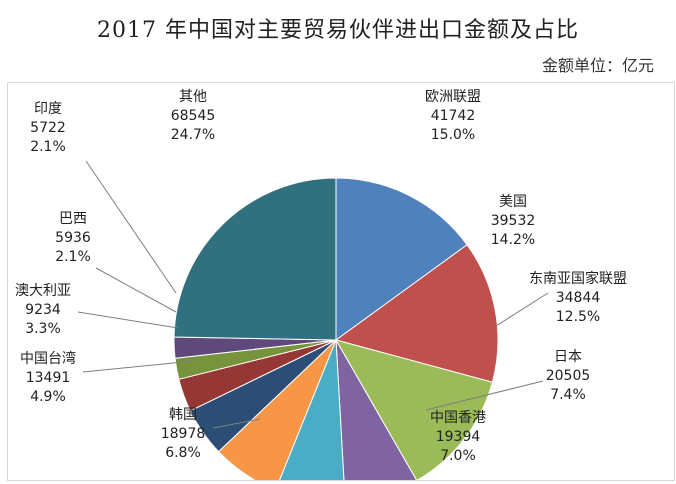 The width and height of the screenshot is (676, 484). What do you see at coordinates (513, 221) in the screenshot?
I see `slice-label-value: 39532` at bounding box center [513, 221].